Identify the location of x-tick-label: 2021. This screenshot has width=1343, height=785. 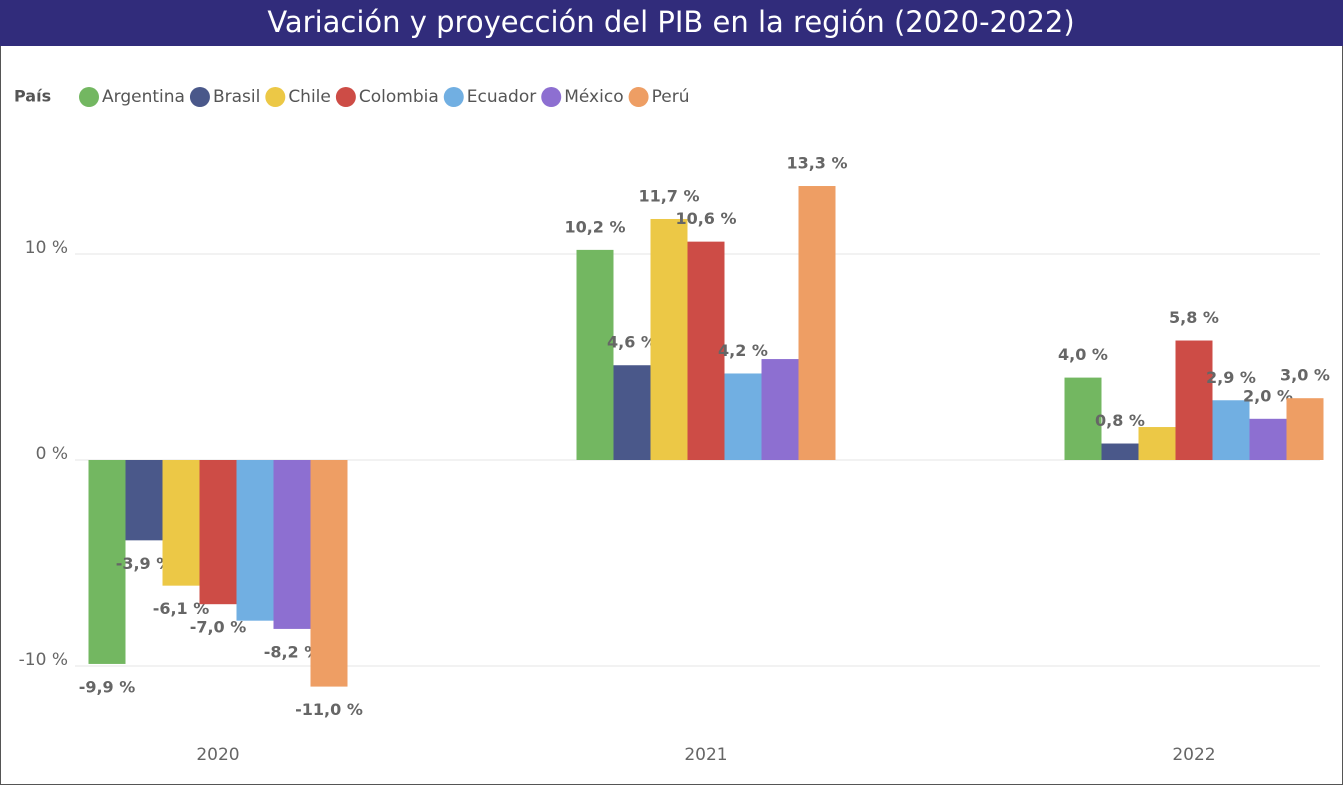
(705, 755).